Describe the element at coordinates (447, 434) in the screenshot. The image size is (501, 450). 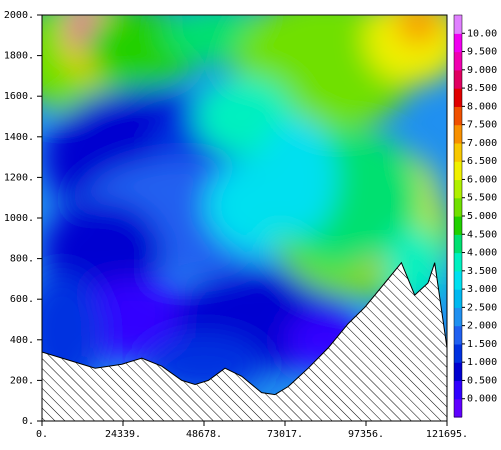
I see `x-tick-label: 121695.` at that location.